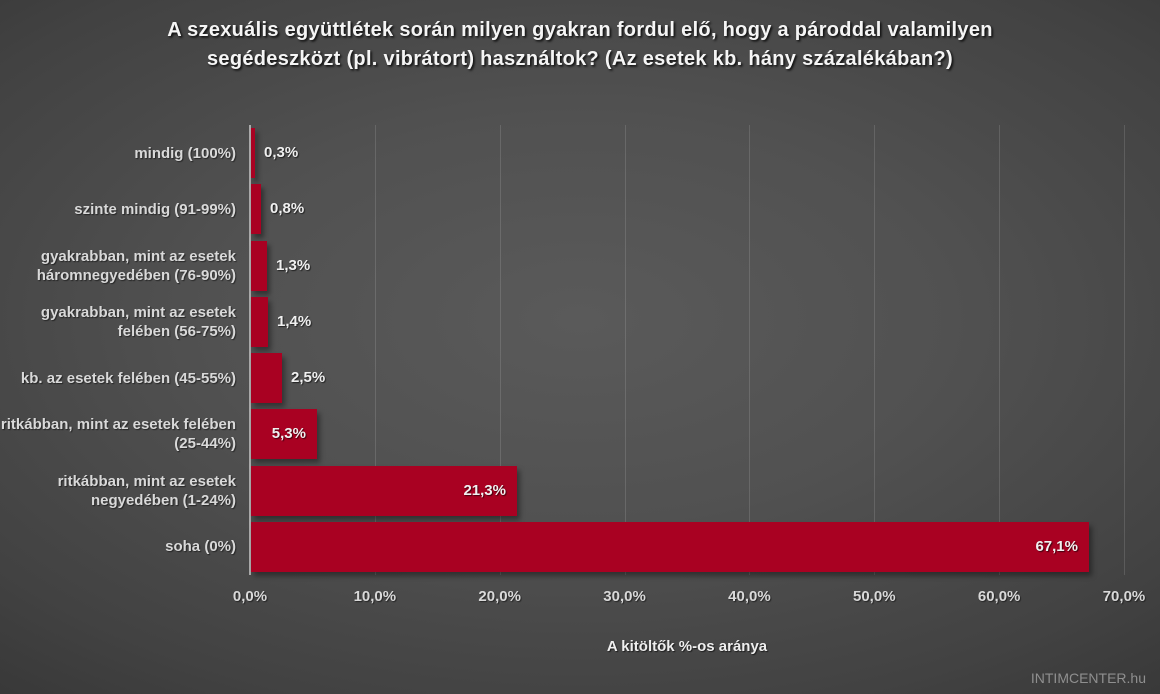  Describe the element at coordinates (293, 265) in the screenshot. I see `value-label: 1,3%` at that location.